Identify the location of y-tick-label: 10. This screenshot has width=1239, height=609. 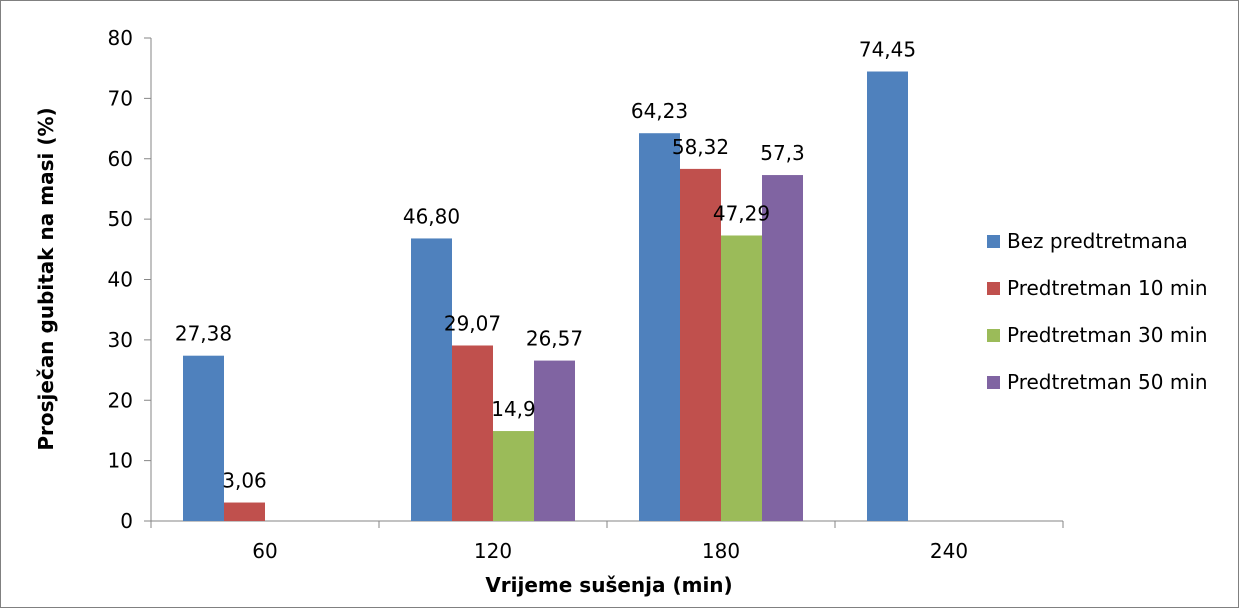
(120, 461).